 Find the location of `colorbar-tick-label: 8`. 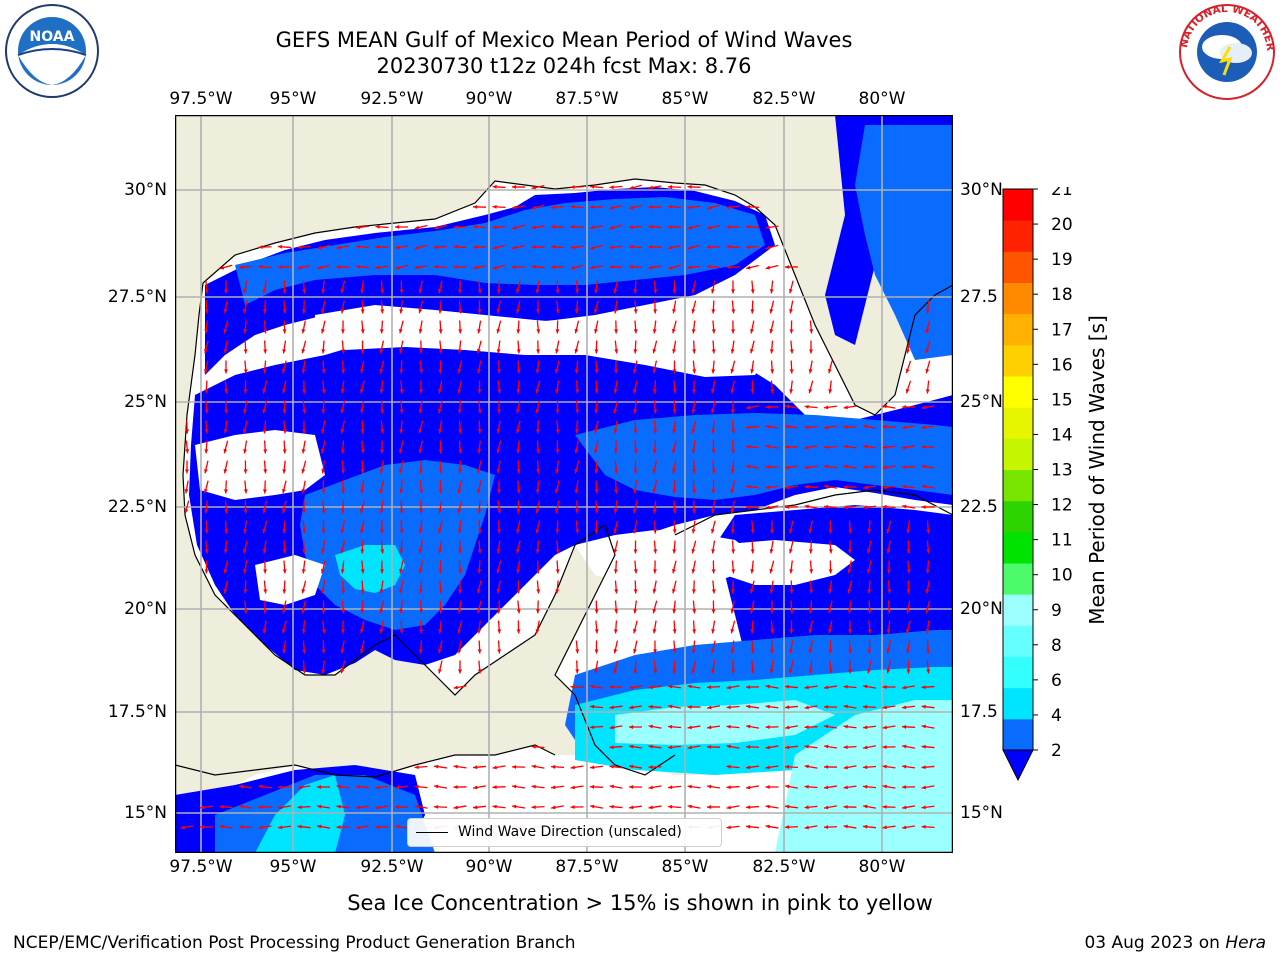

colorbar-tick-label: 8 is located at coordinates (1056, 646).